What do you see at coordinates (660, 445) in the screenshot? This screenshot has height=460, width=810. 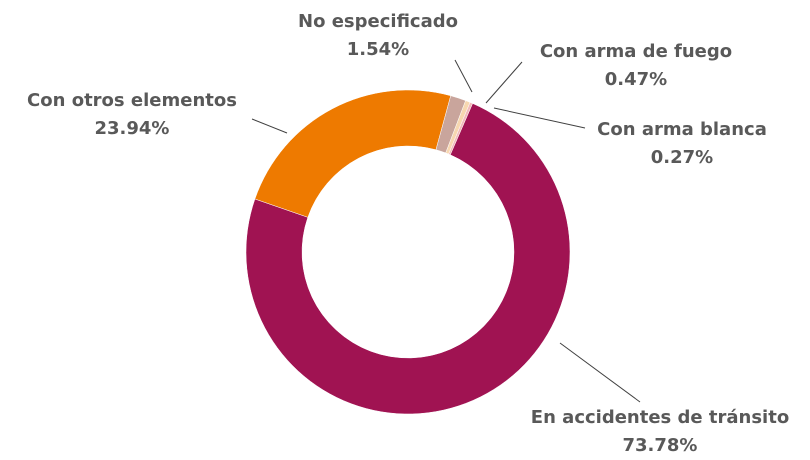 I see `slice-value-label: 73.78%` at bounding box center [660, 445].